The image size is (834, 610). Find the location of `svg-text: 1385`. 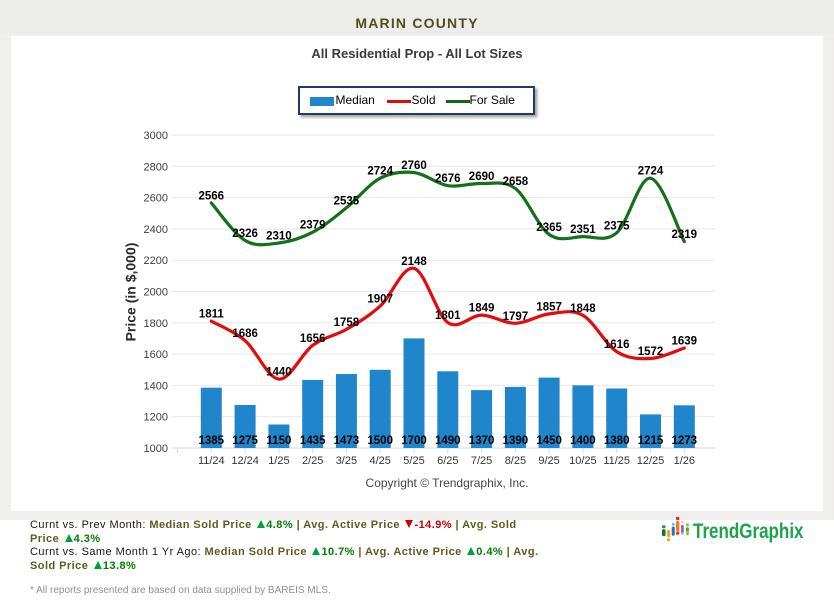

svg-text: 1385 is located at coordinates (212, 441).